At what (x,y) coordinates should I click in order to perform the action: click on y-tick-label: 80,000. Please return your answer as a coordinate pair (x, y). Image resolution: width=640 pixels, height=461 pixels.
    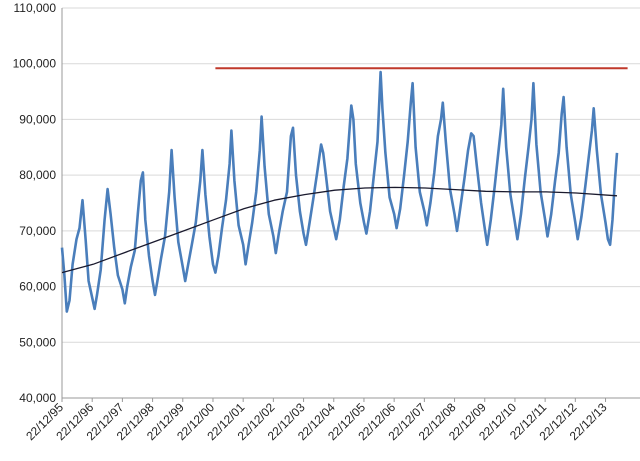
    Looking at the image, I should click on (37, 175).